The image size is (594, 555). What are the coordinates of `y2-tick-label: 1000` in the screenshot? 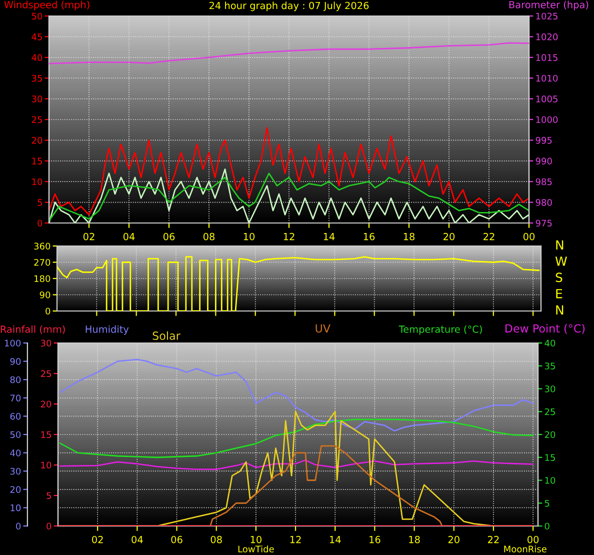 It's located at (547, 120).